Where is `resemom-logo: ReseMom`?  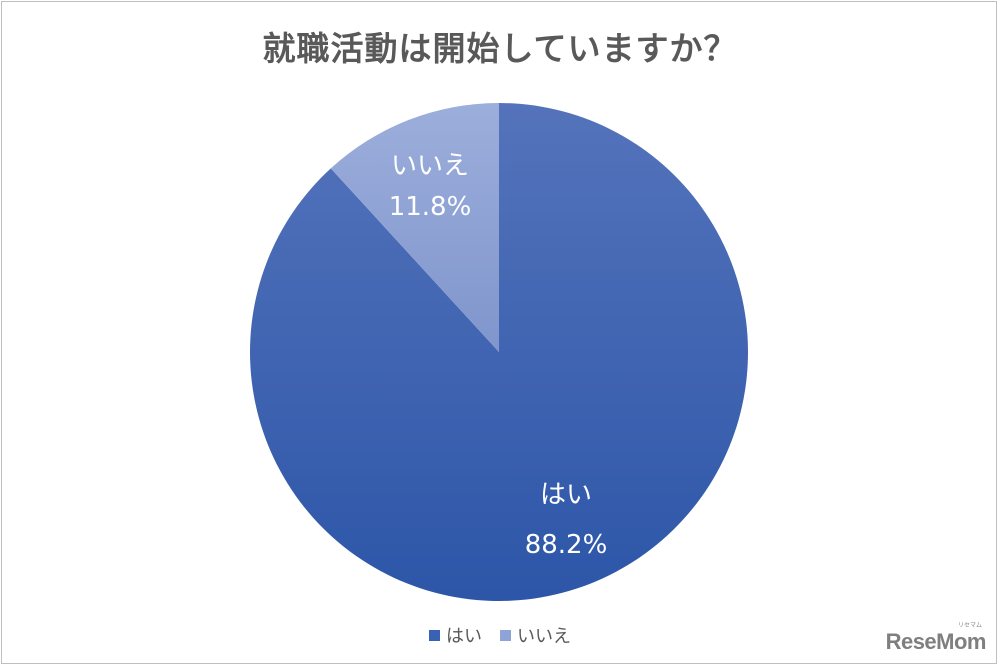 resemom-logo: ReseMom is located at coordinates (936, 641).